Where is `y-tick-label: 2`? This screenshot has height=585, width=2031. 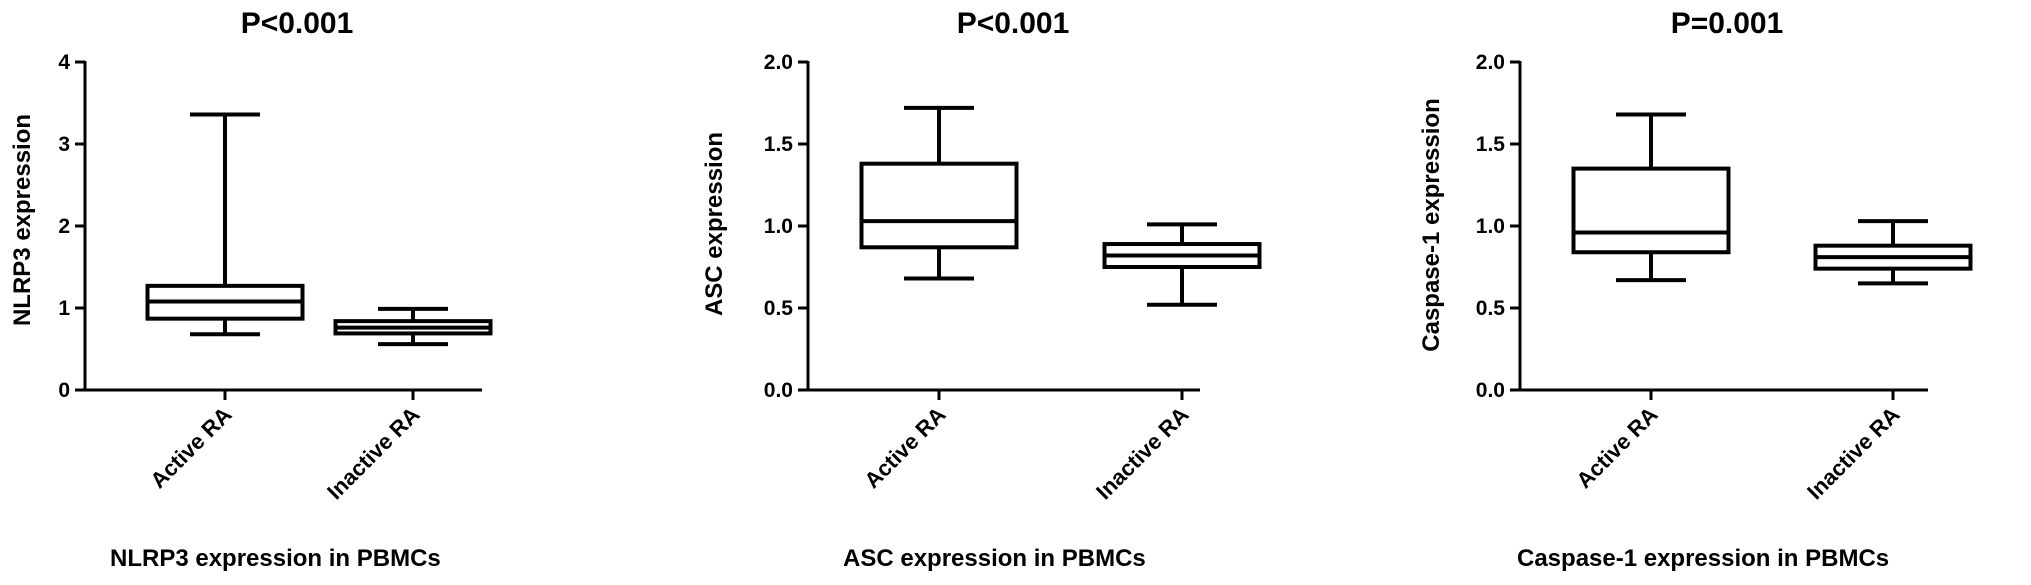 y-tick-label: 2 is located at coordinates (64, 226).